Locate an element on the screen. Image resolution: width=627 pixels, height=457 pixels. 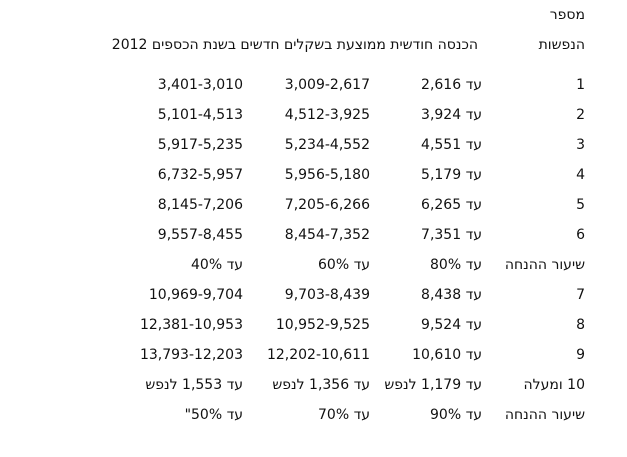
income-range-2: 5,234-4,552 is located at coordinates (327, 145).